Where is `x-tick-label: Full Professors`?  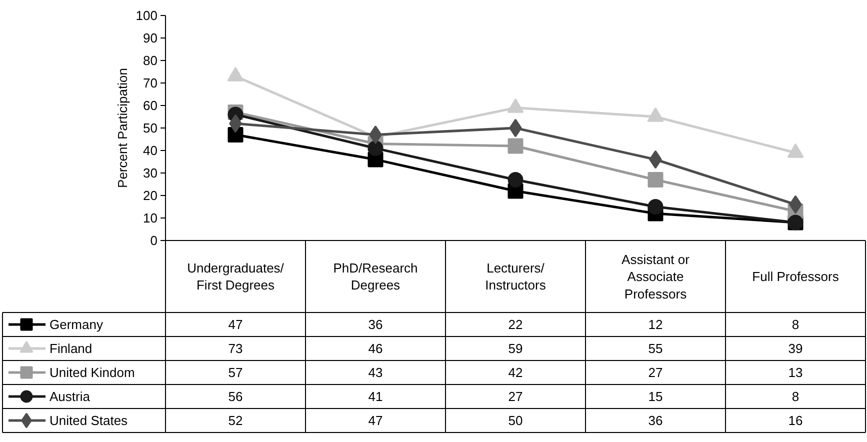 x-tick-label: Full Professors is located at coordinates (796, 276).